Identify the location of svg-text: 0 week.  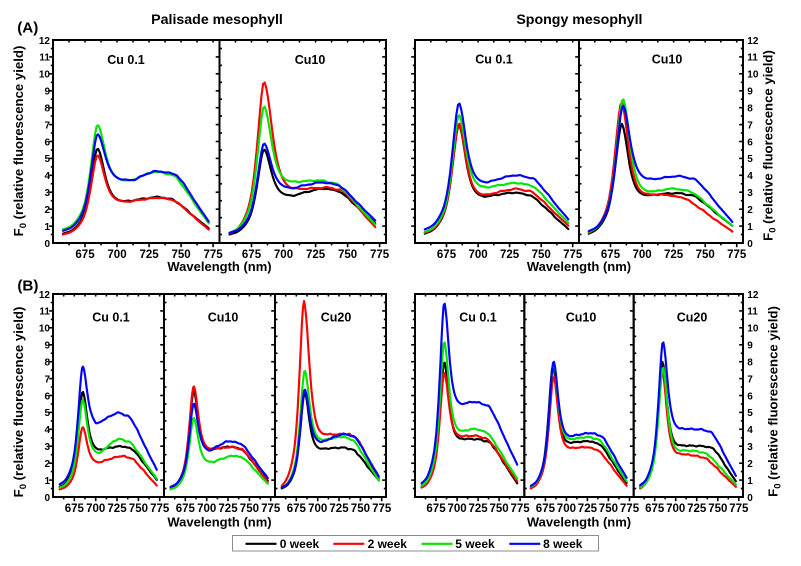
(300, 544).